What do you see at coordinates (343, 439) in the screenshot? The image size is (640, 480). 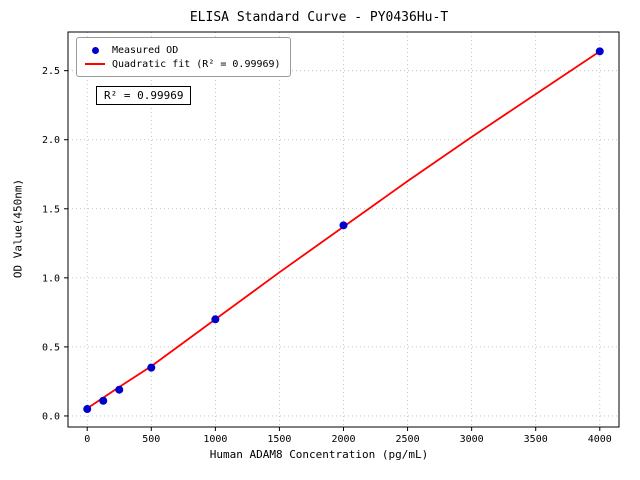 I see `x-tick-label: 2000` at bounding box center [343, 439].